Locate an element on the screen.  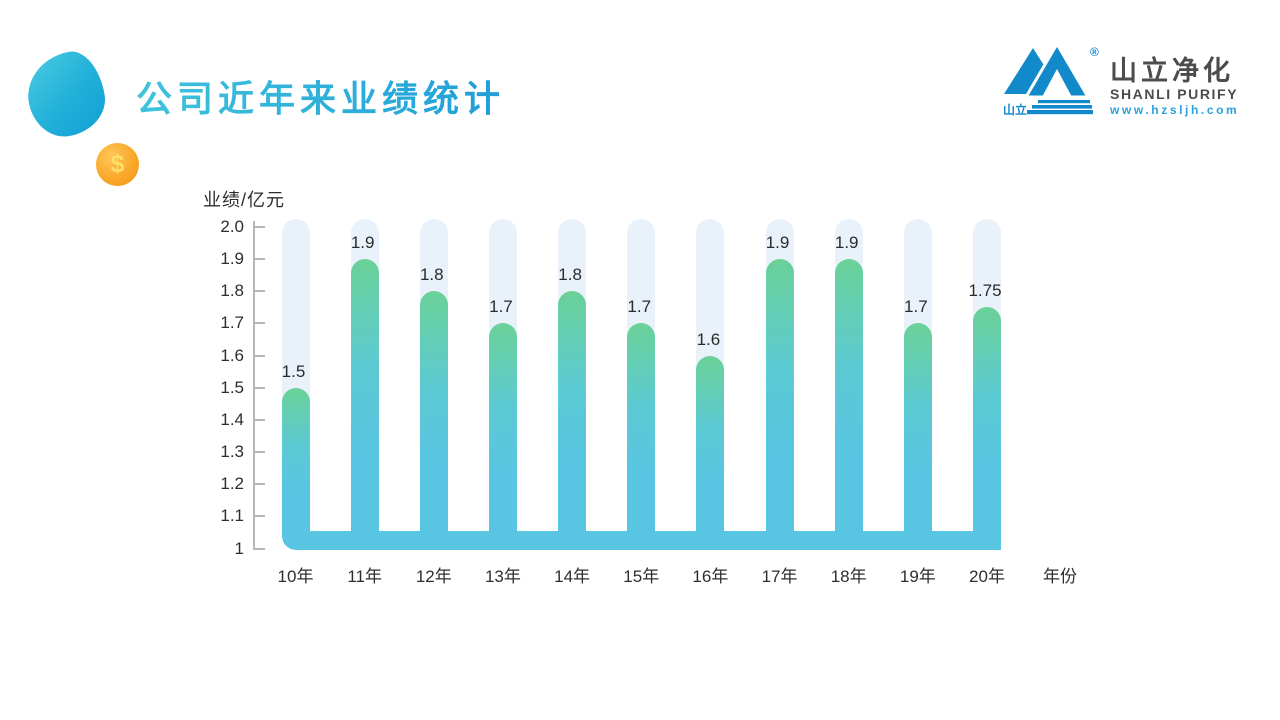
bar-17年 is located at coordinates (779, 395).